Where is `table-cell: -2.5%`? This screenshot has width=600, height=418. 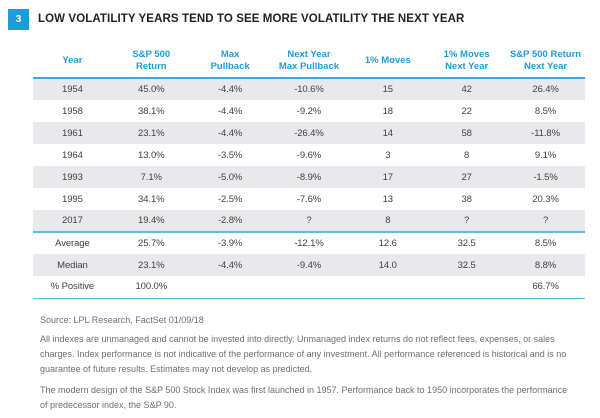 table-cell: -2.5% is located at coordinates (230, 199).